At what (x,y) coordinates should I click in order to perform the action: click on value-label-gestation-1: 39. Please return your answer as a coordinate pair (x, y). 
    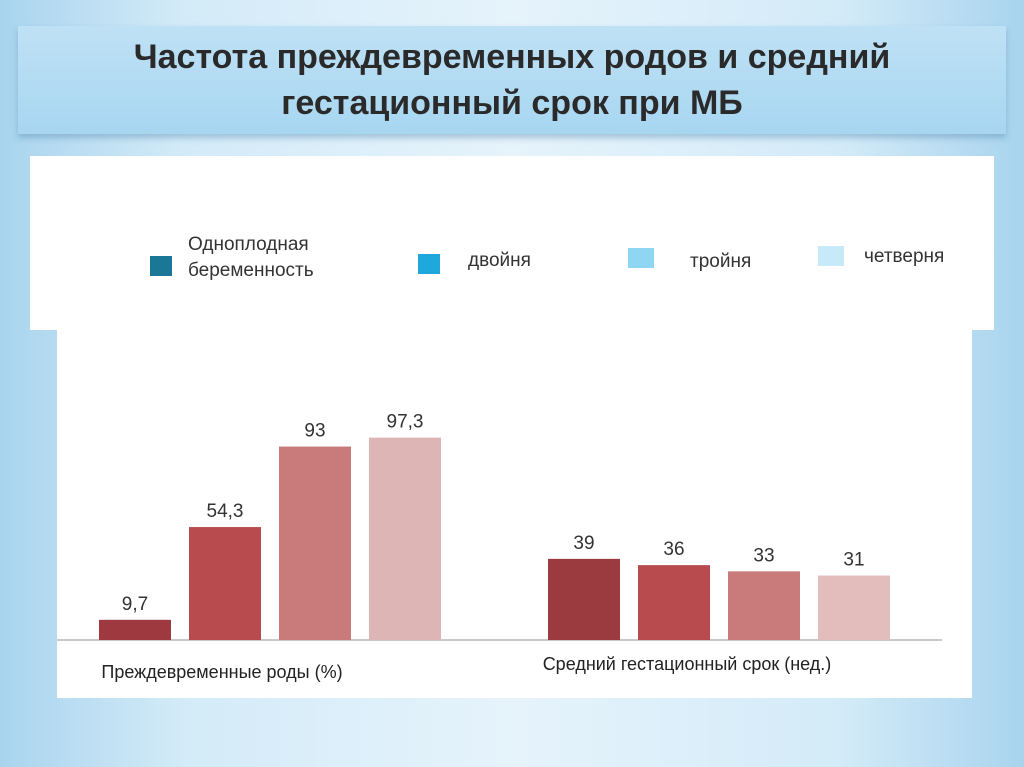
    Looking at the image, I should click on (583, 543).